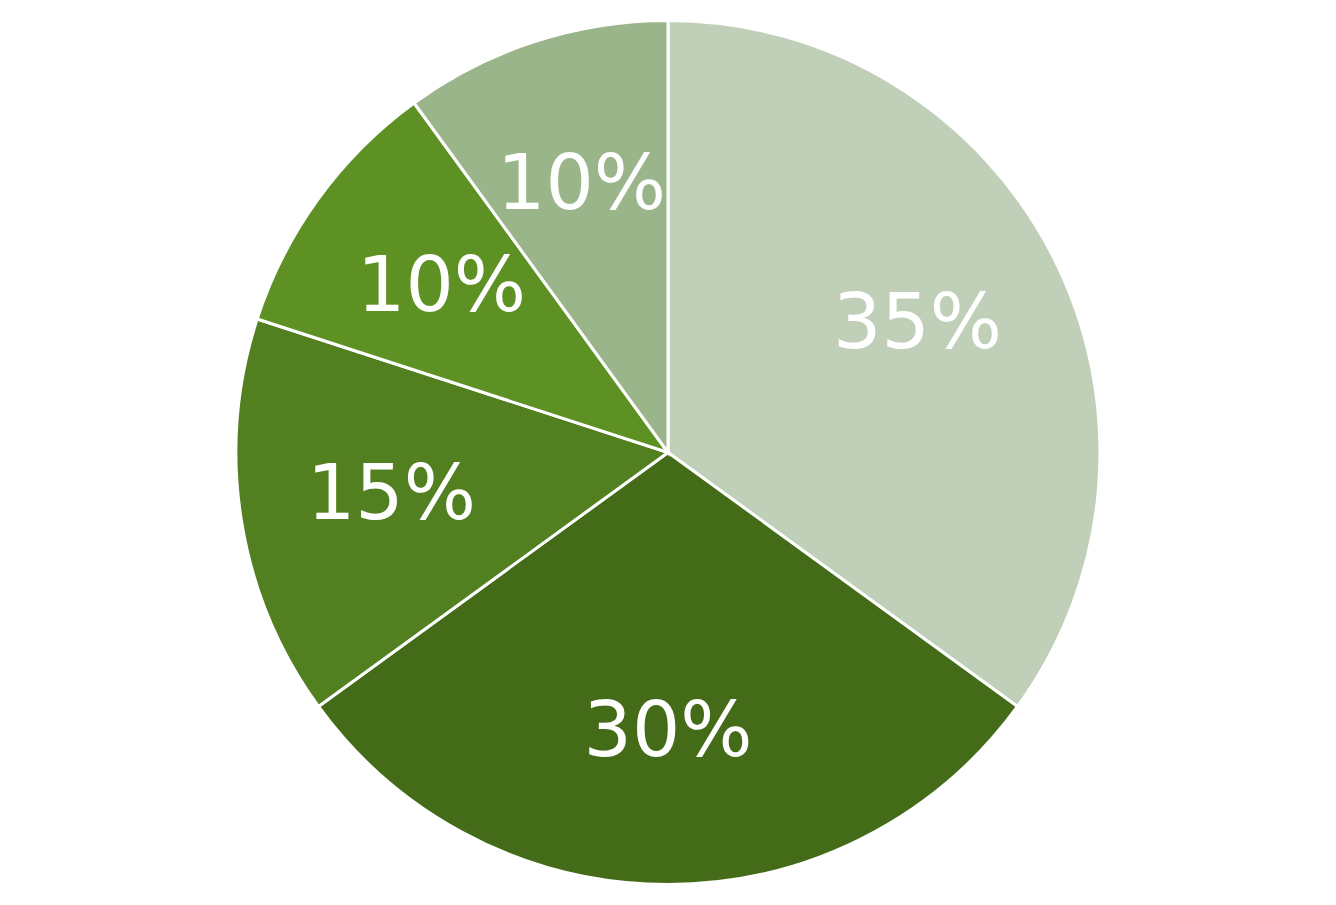 This screenshot has width=1336, height=905. I want to click on data-label: 35%, so click(917, 322).